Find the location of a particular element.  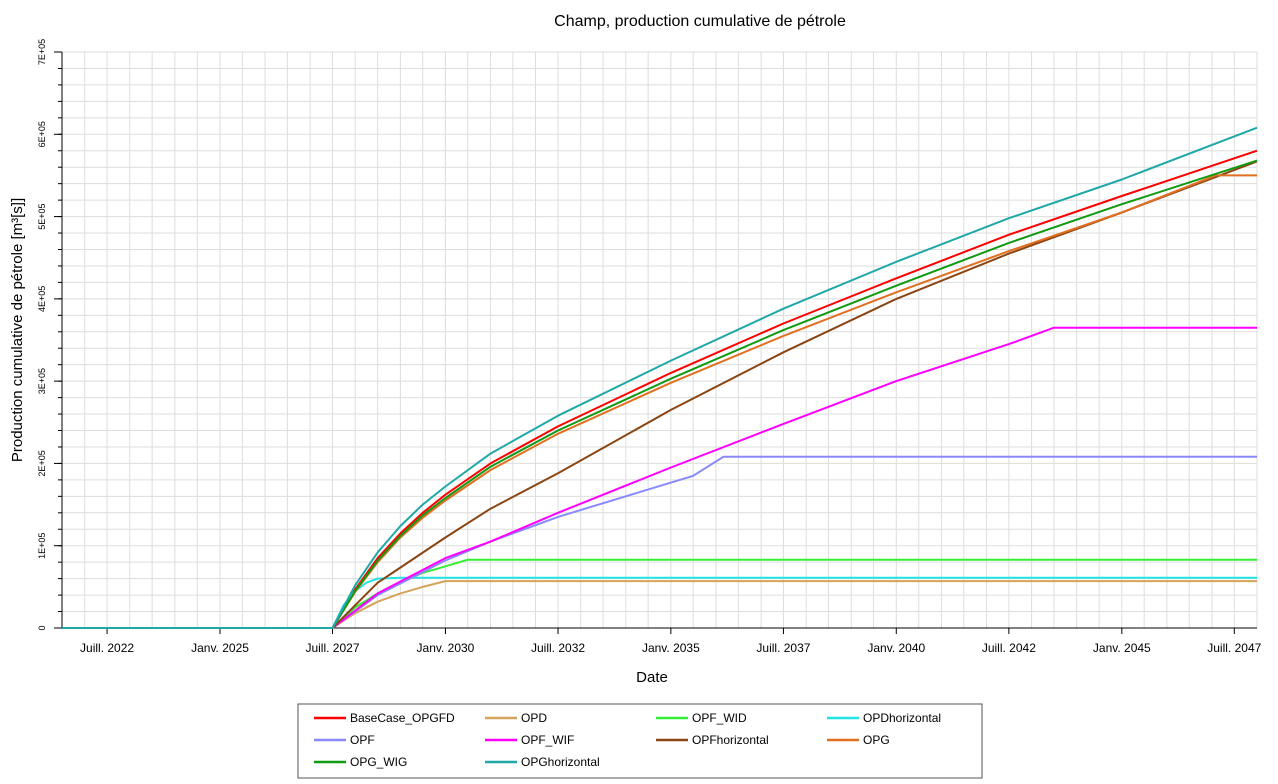

x-tick-label: Janv. 2045 is located at coordinates (1122, 648).